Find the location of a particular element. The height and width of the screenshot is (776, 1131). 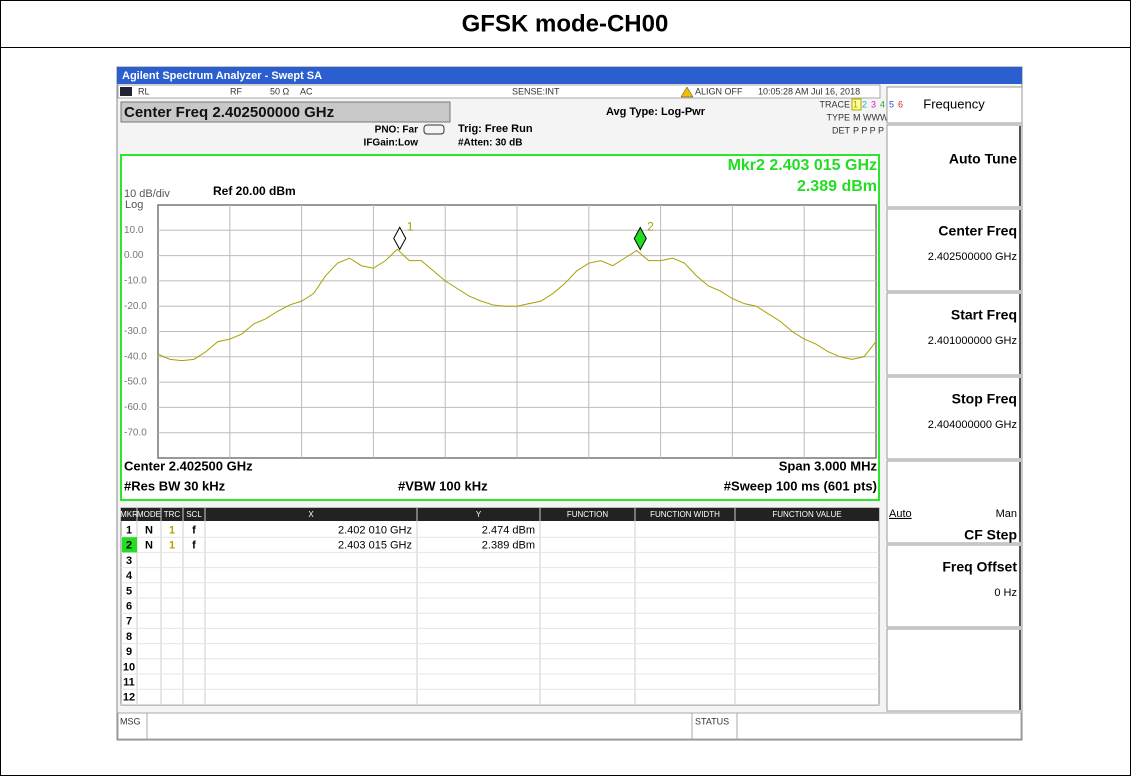

softkey-option: Auto is located at coordinates (900, 514).